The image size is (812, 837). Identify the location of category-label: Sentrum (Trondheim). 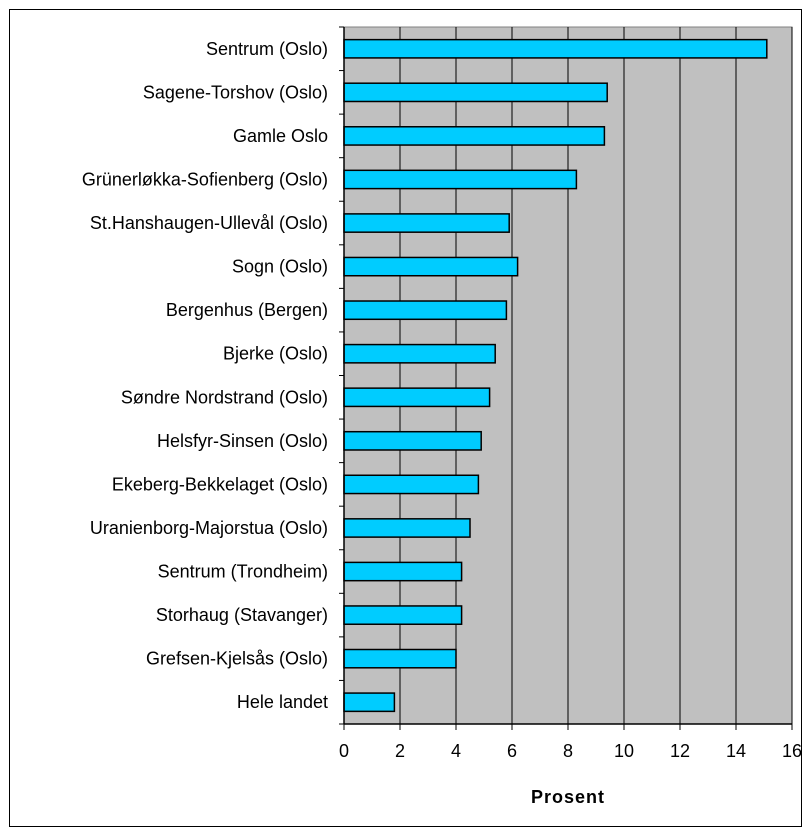
(243, 572).